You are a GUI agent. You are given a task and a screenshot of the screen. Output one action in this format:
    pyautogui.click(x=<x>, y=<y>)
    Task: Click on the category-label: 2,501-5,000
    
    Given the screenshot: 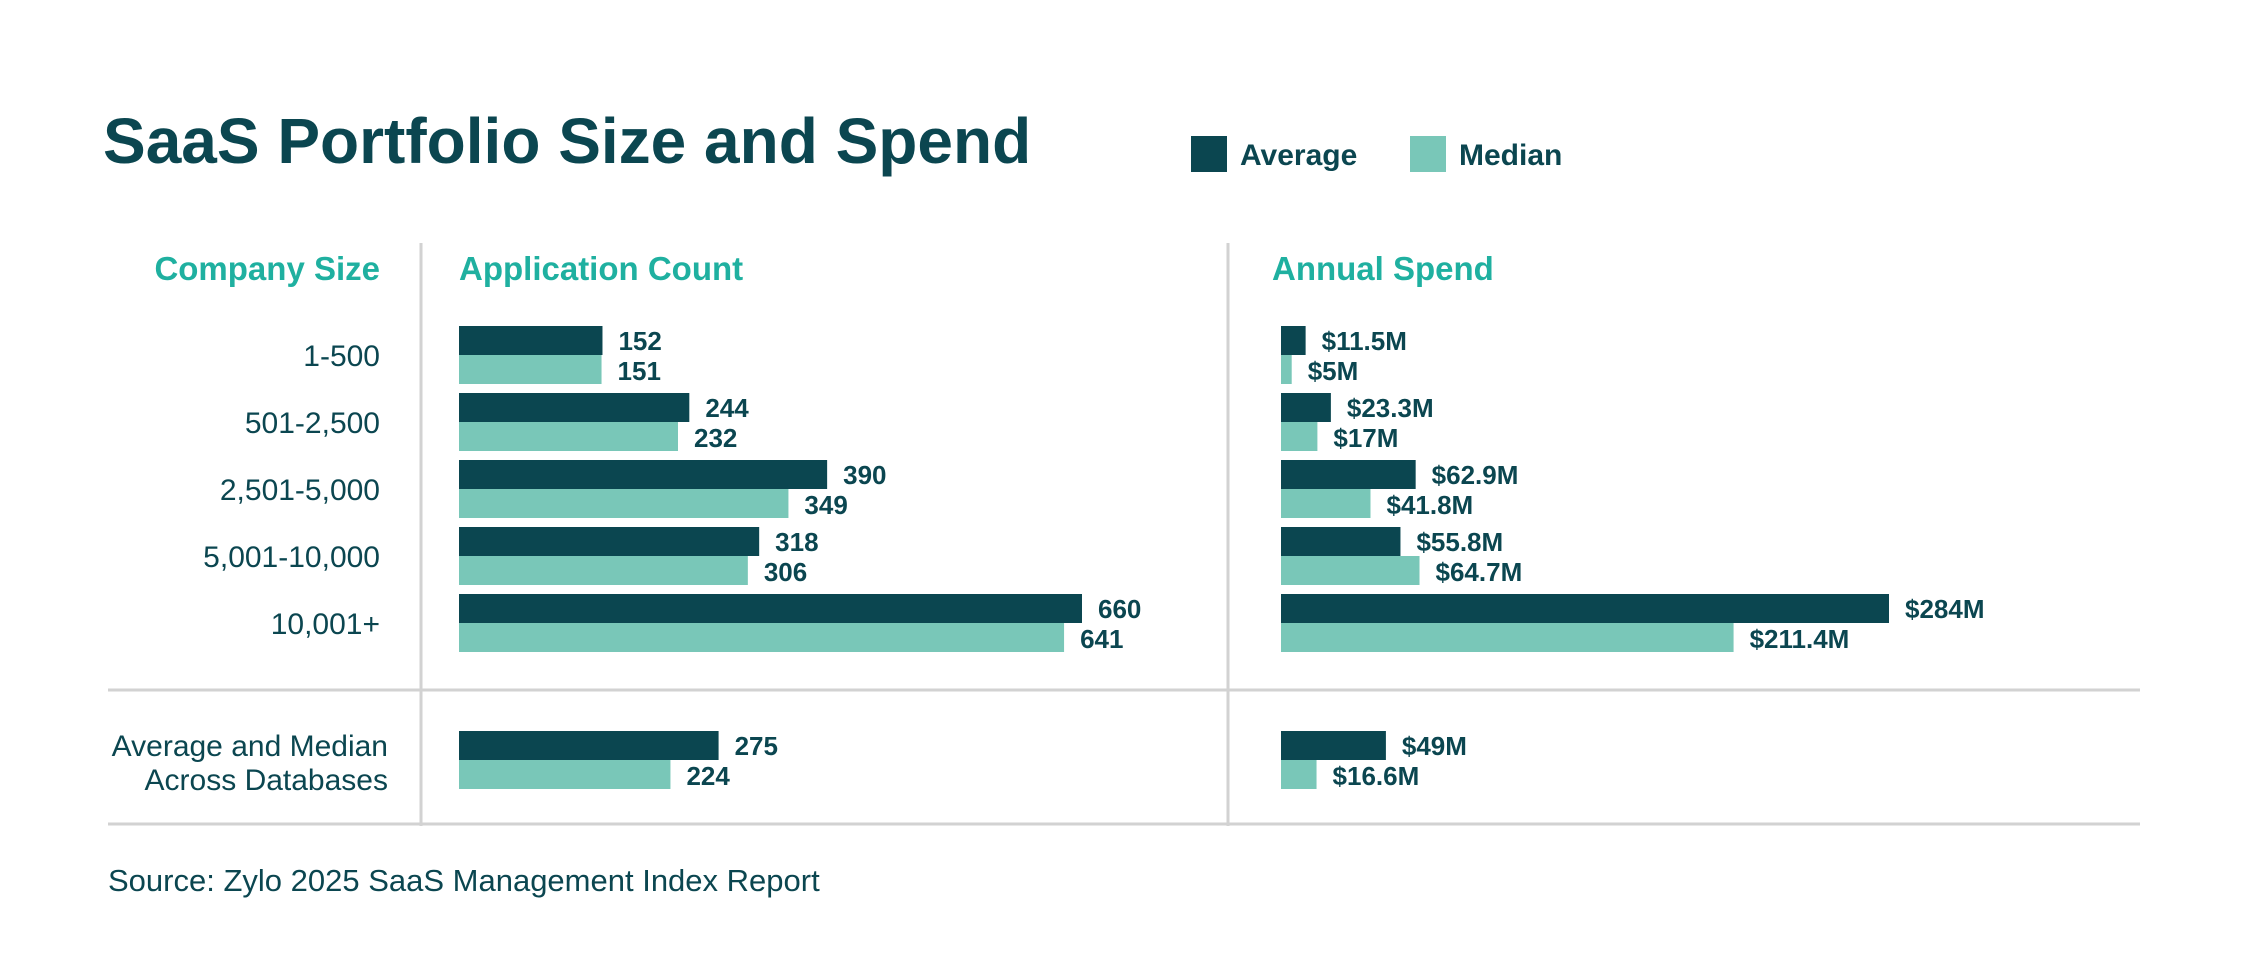 What is the action you would take?
    pyautogui.click(x=300, y=490)
    